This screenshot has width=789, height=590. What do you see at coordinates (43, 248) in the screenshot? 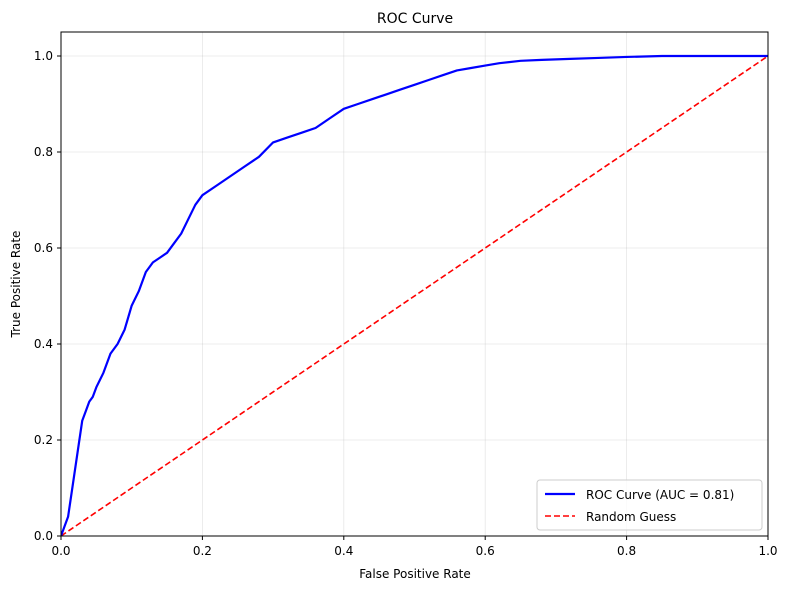
I see `y-tick-label: 0.6` at bounding box center [43, 248].